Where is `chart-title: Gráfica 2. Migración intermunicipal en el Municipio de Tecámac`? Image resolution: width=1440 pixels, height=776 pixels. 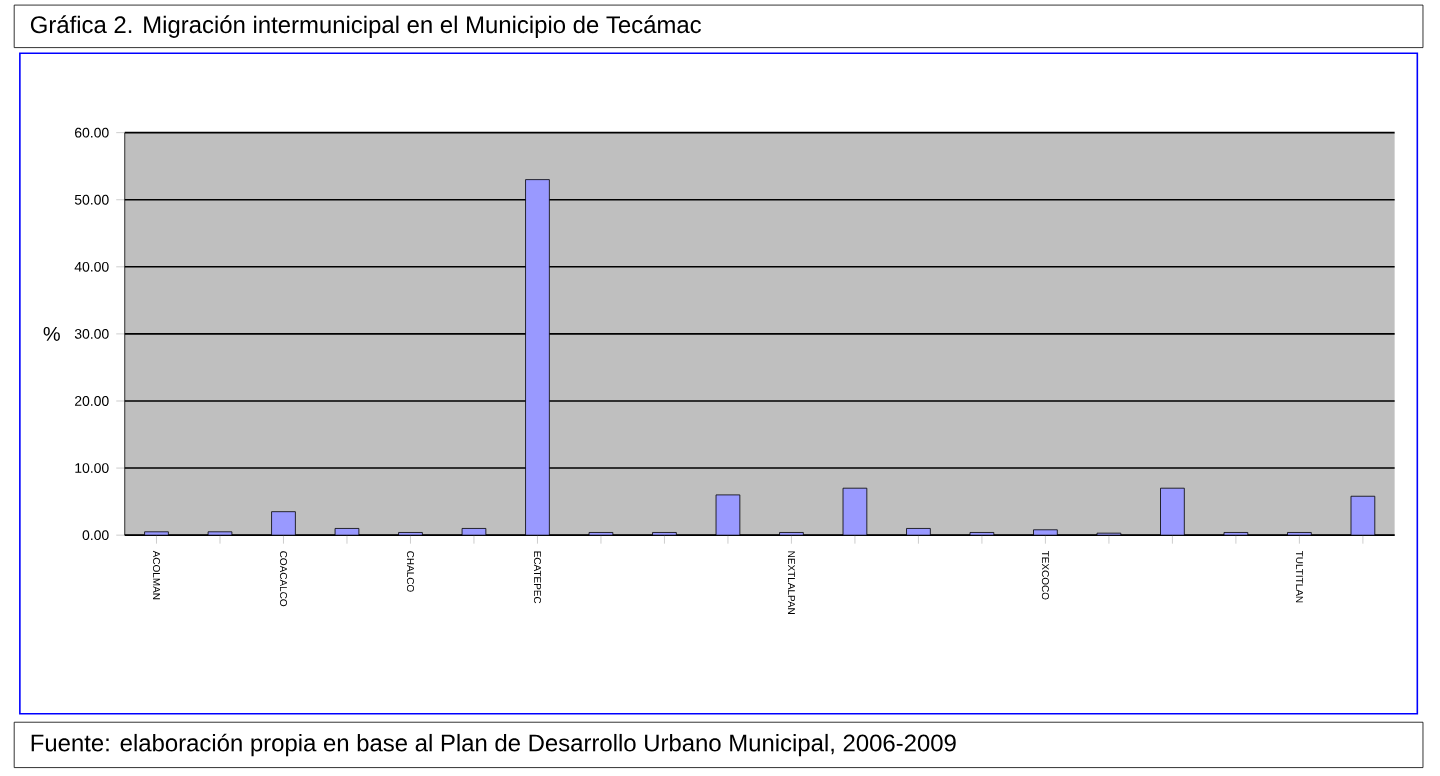 chart-title: Gráfica 2. Migración intermunicipal en el Municipio de Tecámac is located at coordinates (365, 26).